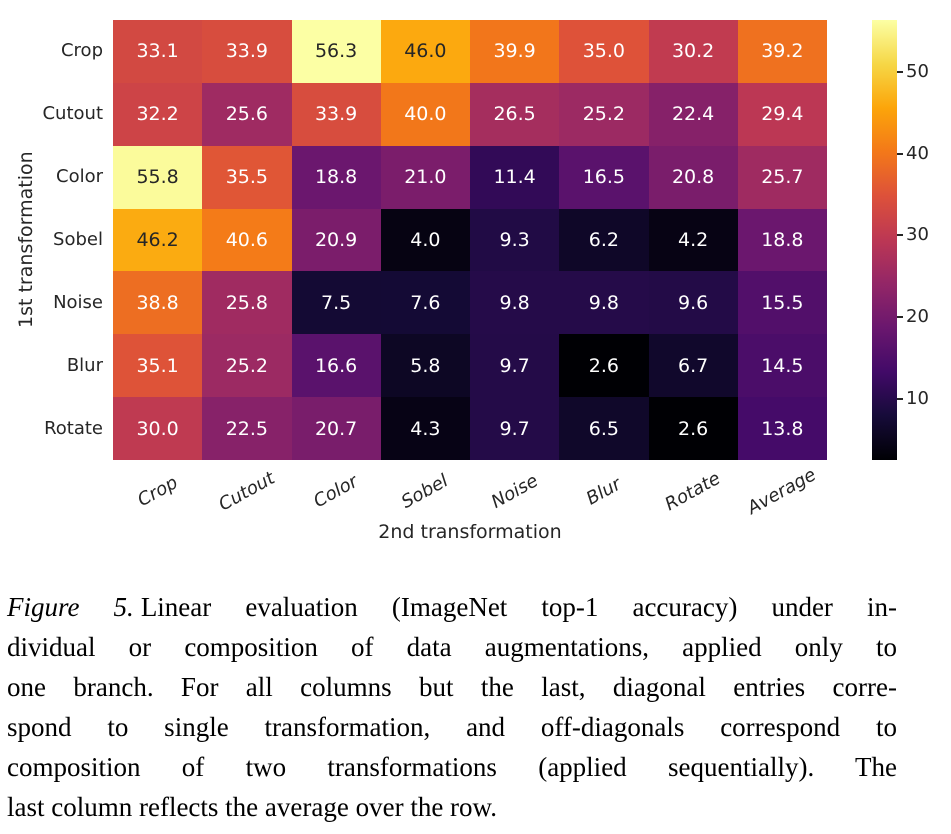  What do you see at coordinates (917, 71) in the screenshot?
I see `colorbar-tick-label: 50` at bounding box center [917, 71].